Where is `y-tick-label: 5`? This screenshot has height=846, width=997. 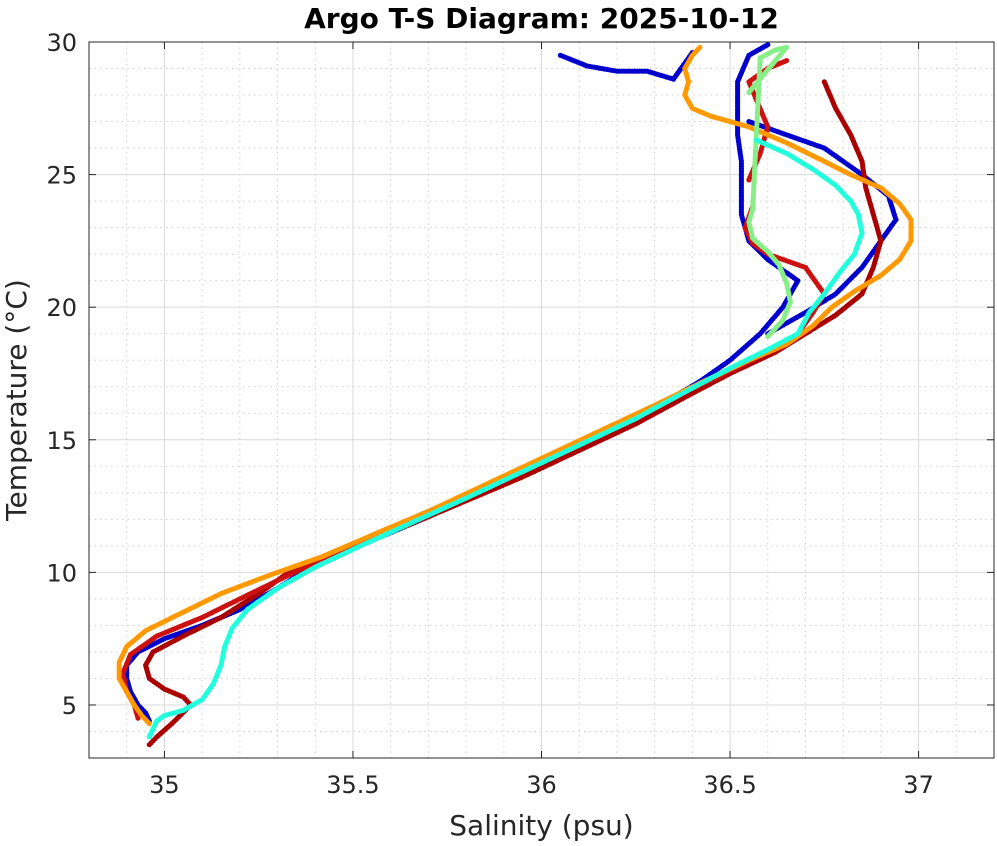 y-tick-label: 5 is located at coordinates (69, 706).